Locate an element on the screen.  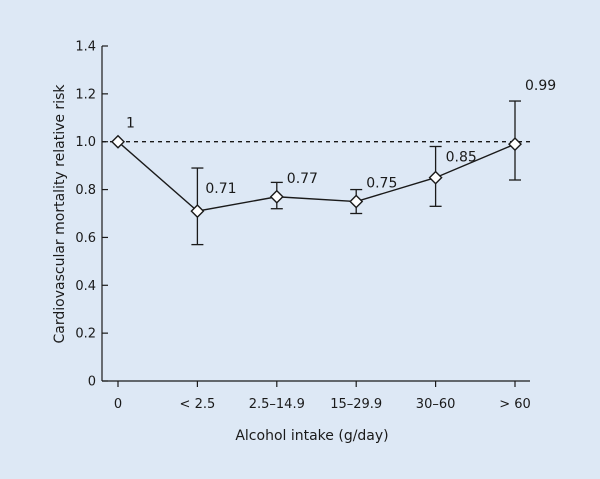
x-tick-label: 0 is located at coordinates (118, 404).